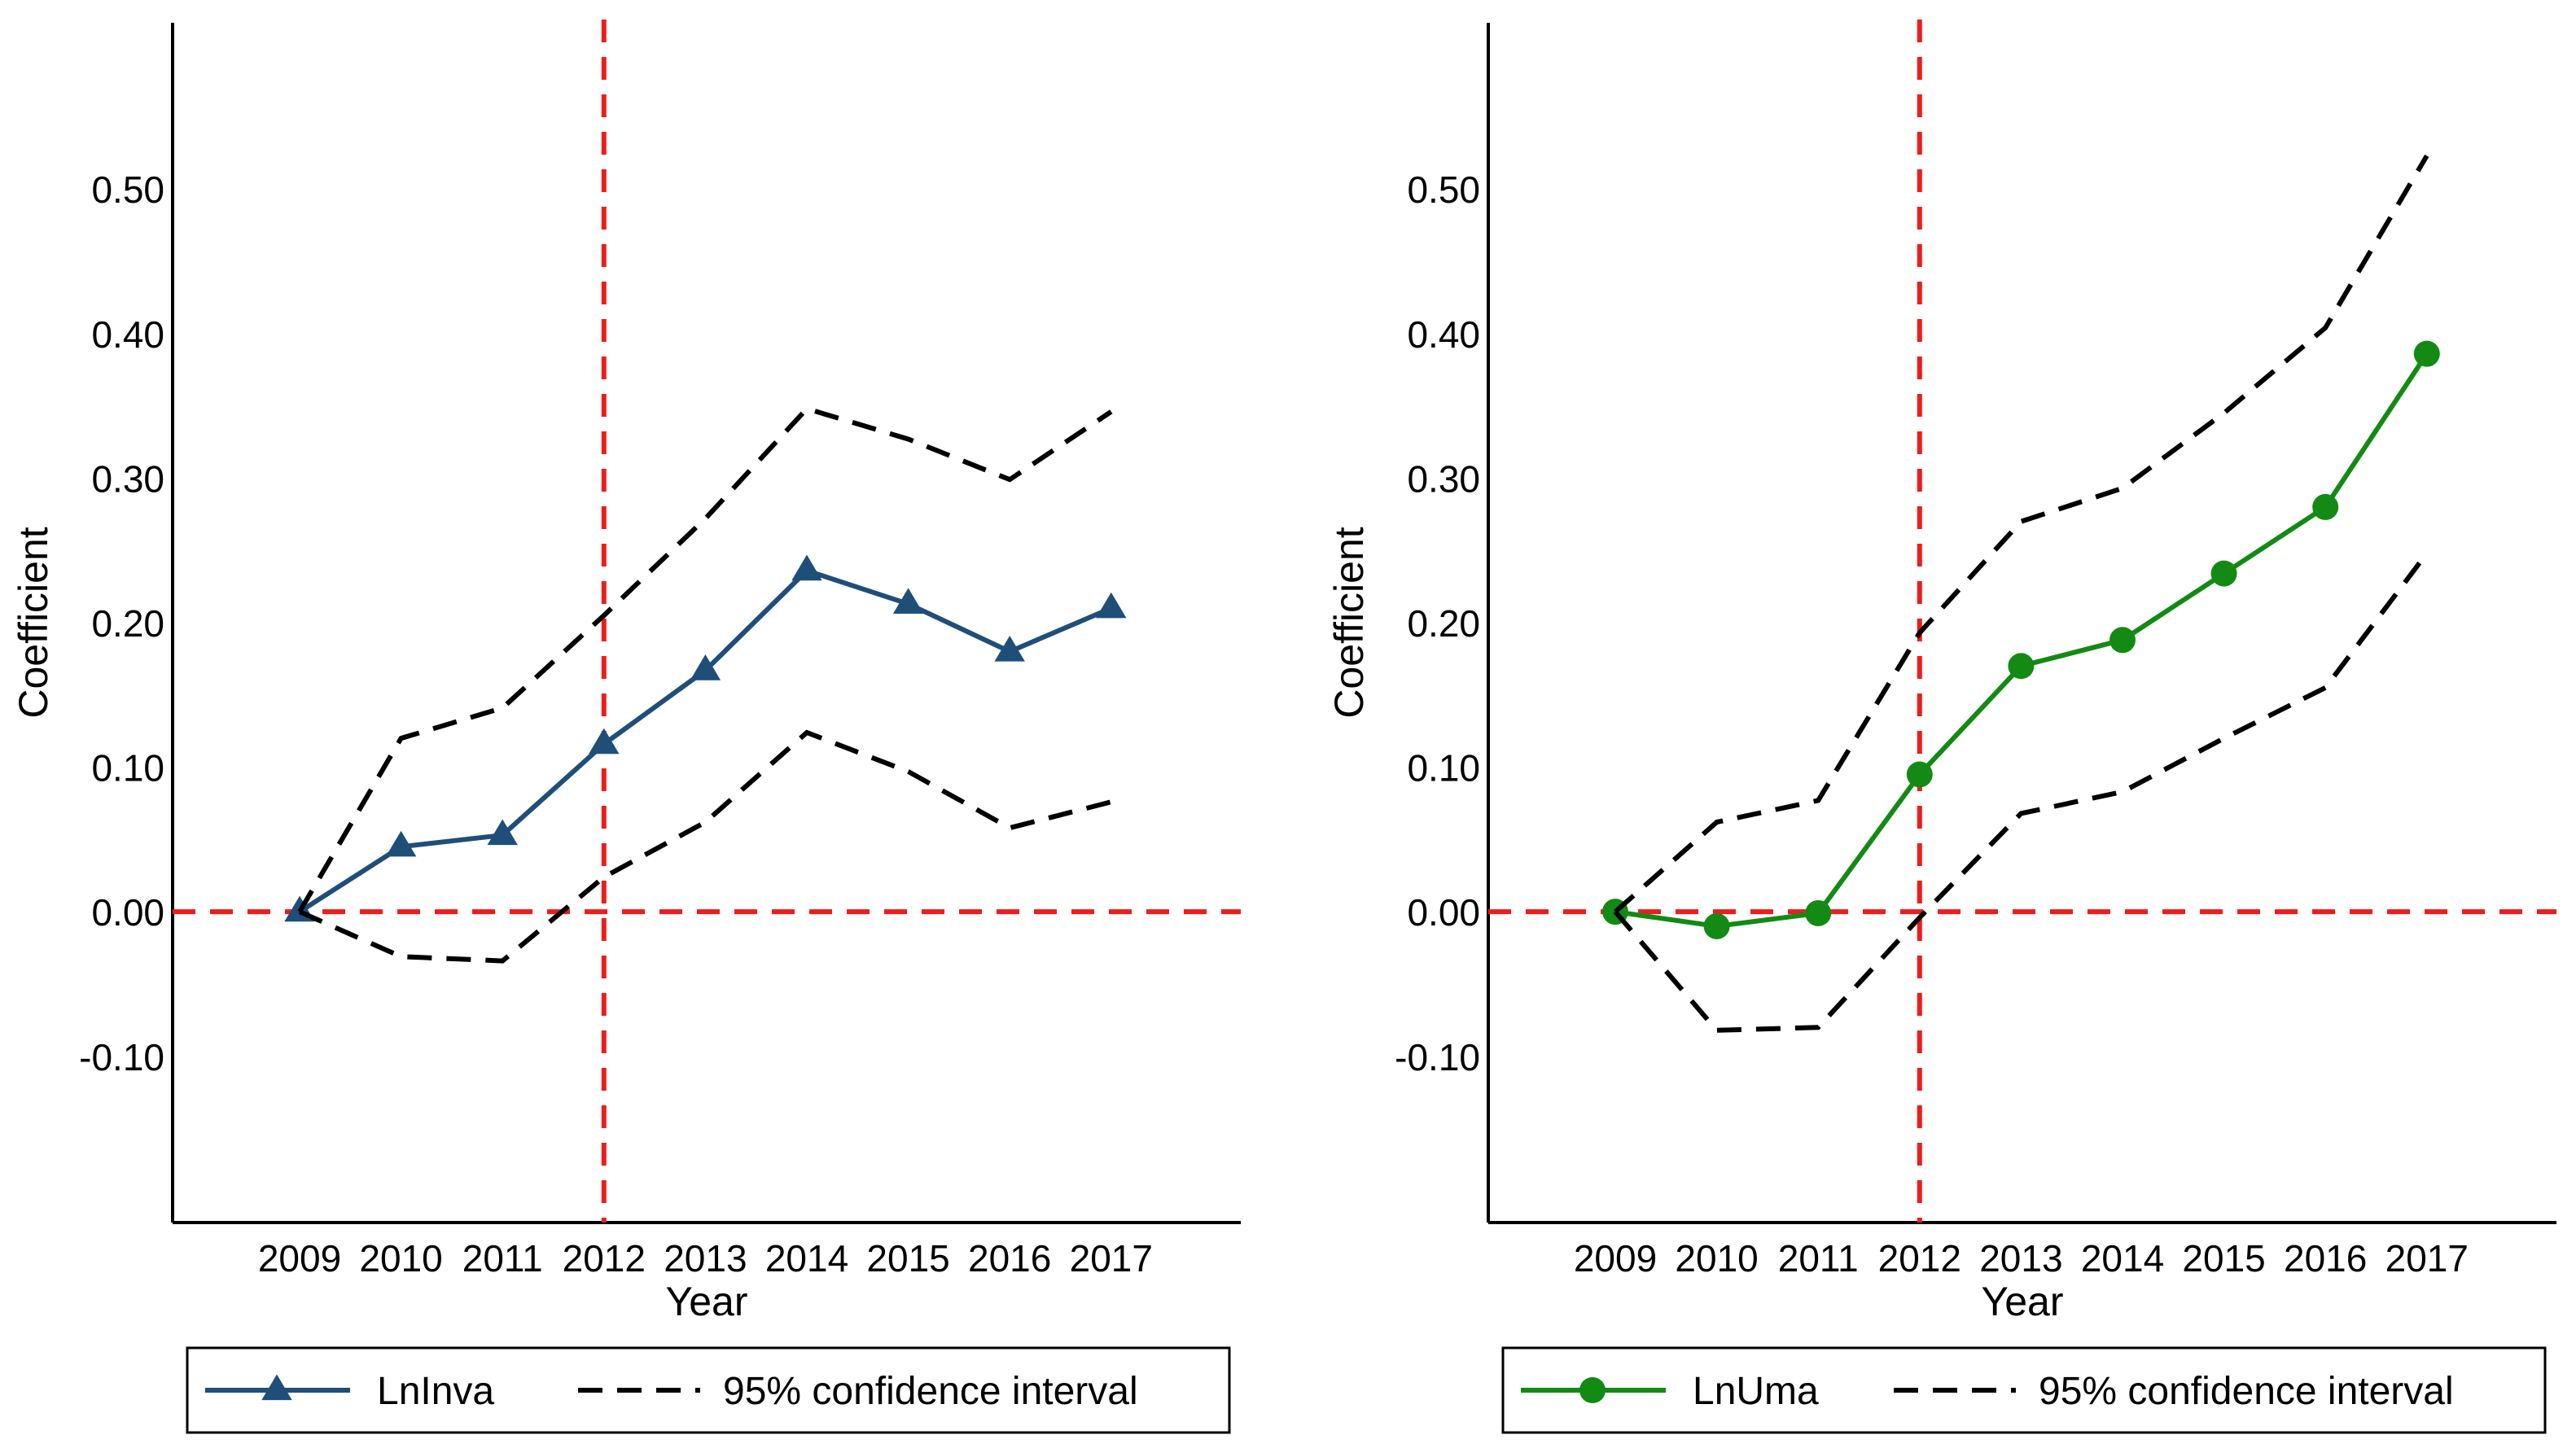  I want to click on legend-label-estimate: LnUma, so click(1756, 1391).